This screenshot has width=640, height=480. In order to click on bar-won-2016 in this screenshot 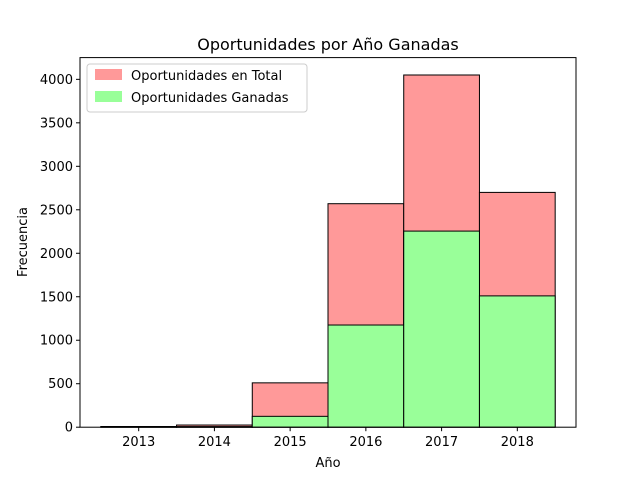, I will do `click(366, 376)`.